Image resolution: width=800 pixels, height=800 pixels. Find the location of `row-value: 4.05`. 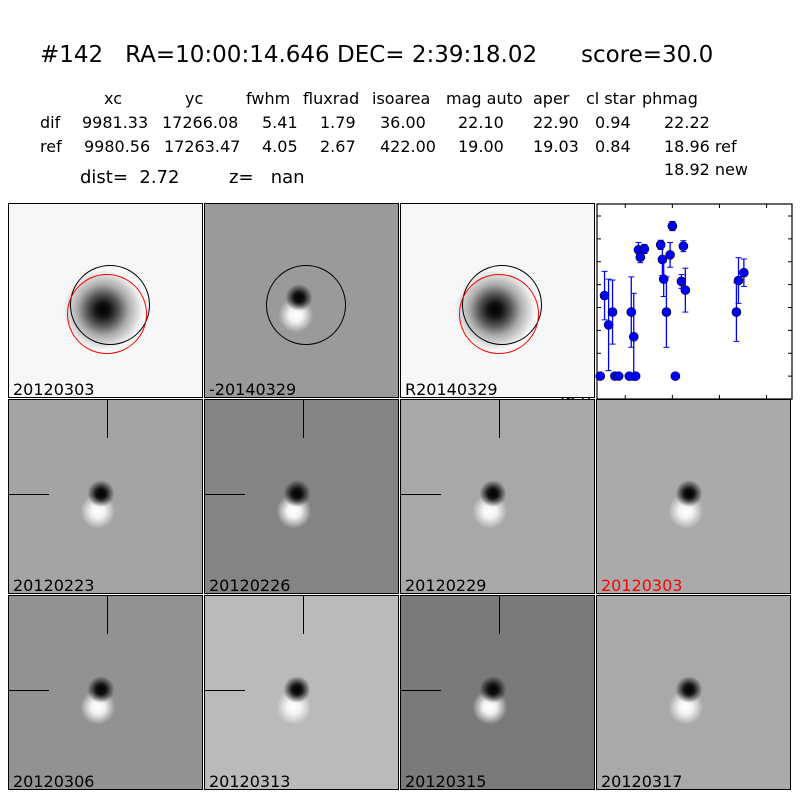

row-value: 4.05 is located at coordinates (280, 146).